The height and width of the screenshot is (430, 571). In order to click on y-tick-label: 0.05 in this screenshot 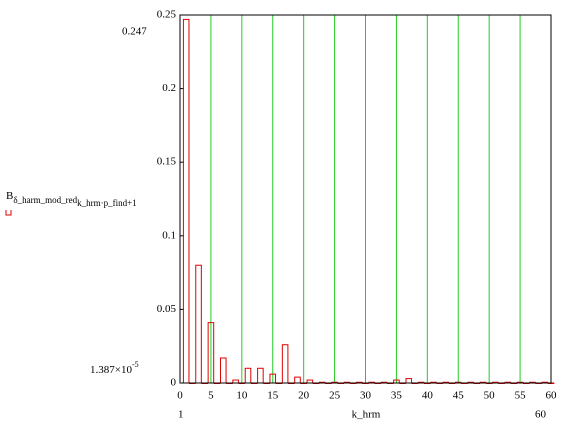, I will do `click(167, 309)`.